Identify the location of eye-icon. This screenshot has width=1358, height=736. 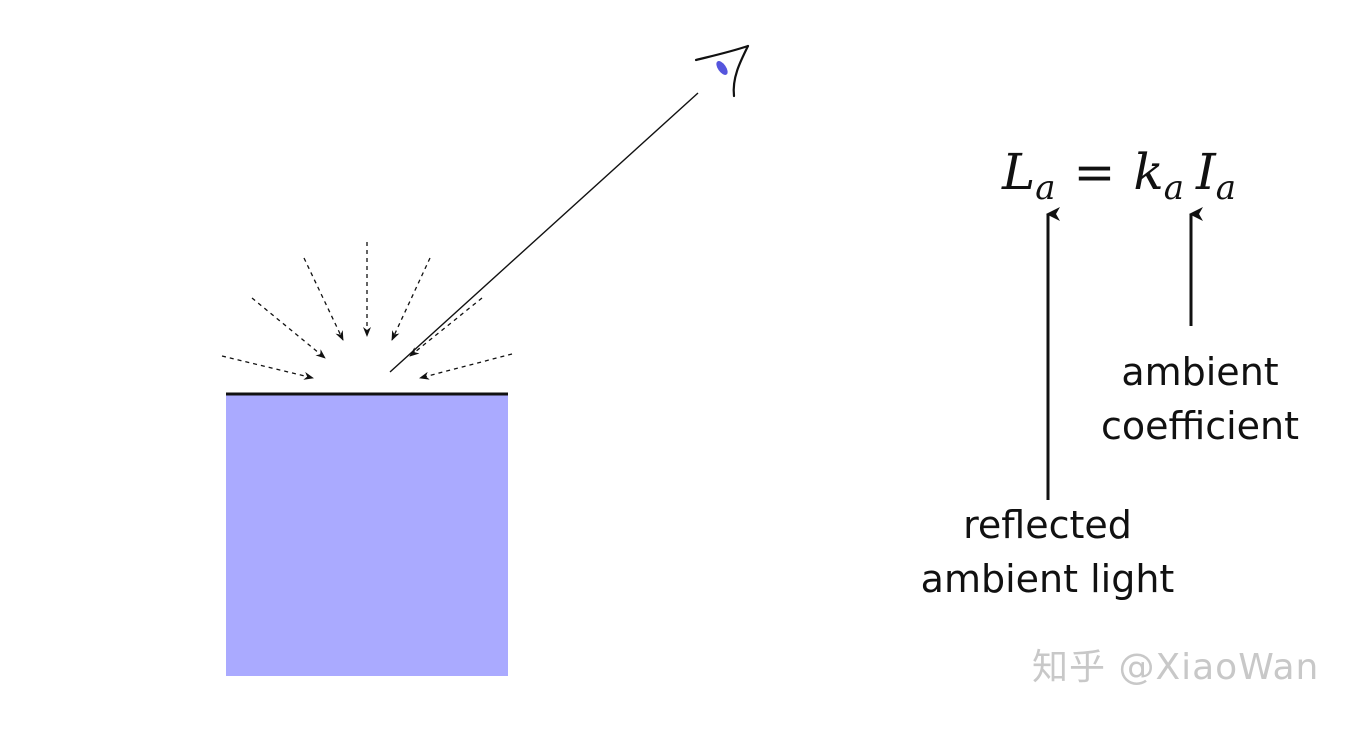
(722, 71).